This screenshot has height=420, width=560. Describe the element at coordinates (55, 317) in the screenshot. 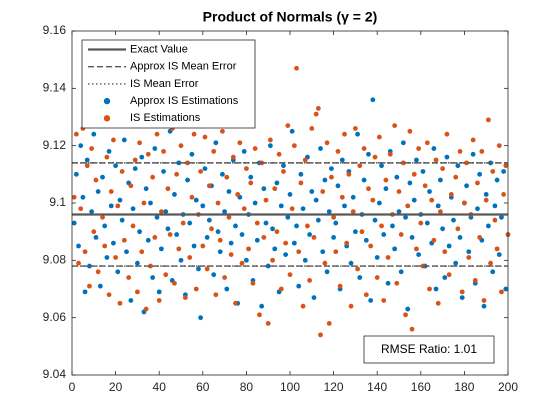

I see `y-tick-label: 9.06` at that location.